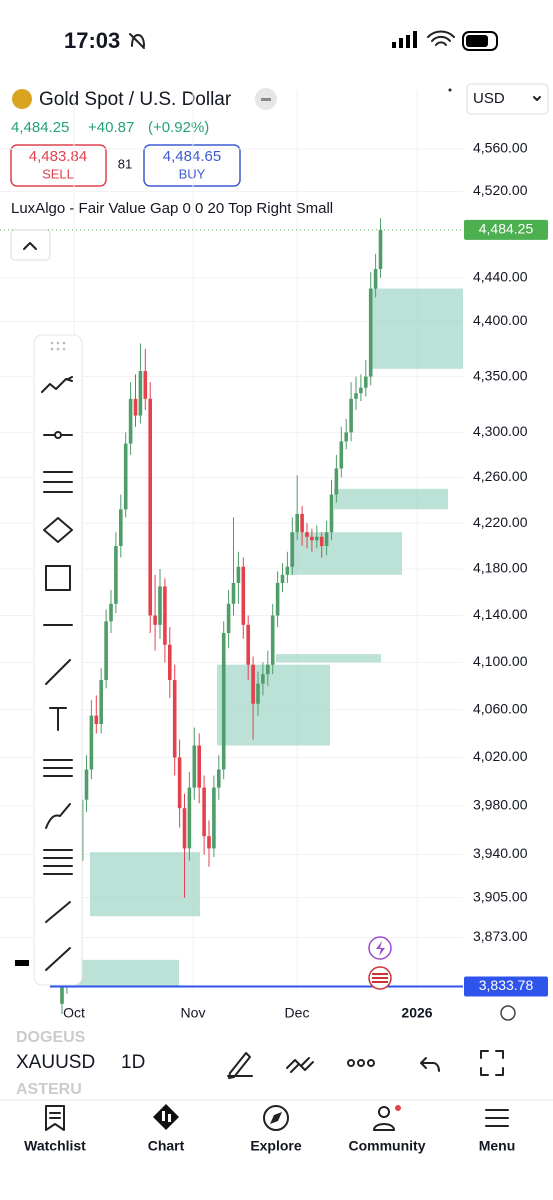 This screenshot has height=1200, width=553. I want to click on interval: 1D, so click(133, 1062).